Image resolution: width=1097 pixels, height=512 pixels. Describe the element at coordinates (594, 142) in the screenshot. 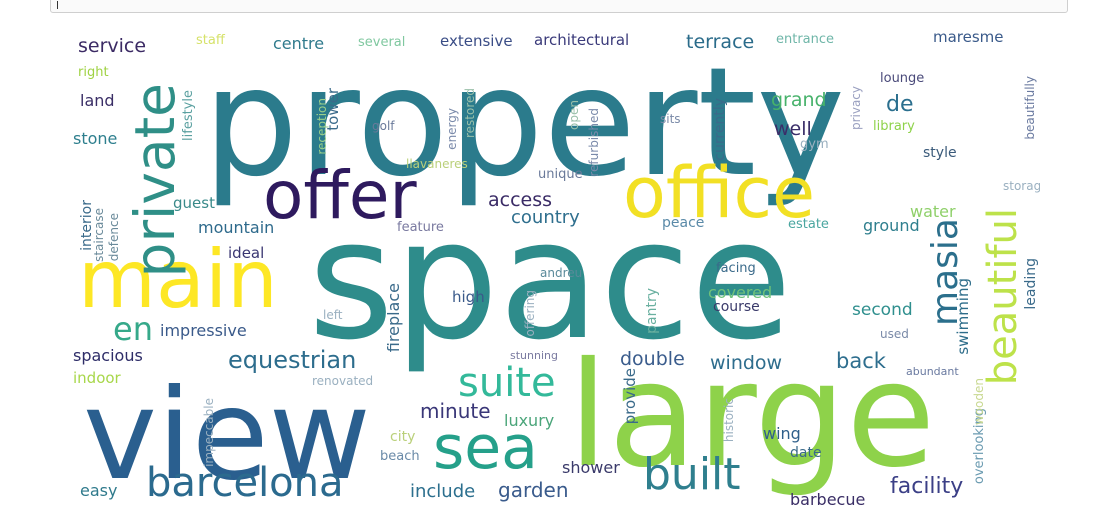

I see `word-refurbished: refurbished` at that location.